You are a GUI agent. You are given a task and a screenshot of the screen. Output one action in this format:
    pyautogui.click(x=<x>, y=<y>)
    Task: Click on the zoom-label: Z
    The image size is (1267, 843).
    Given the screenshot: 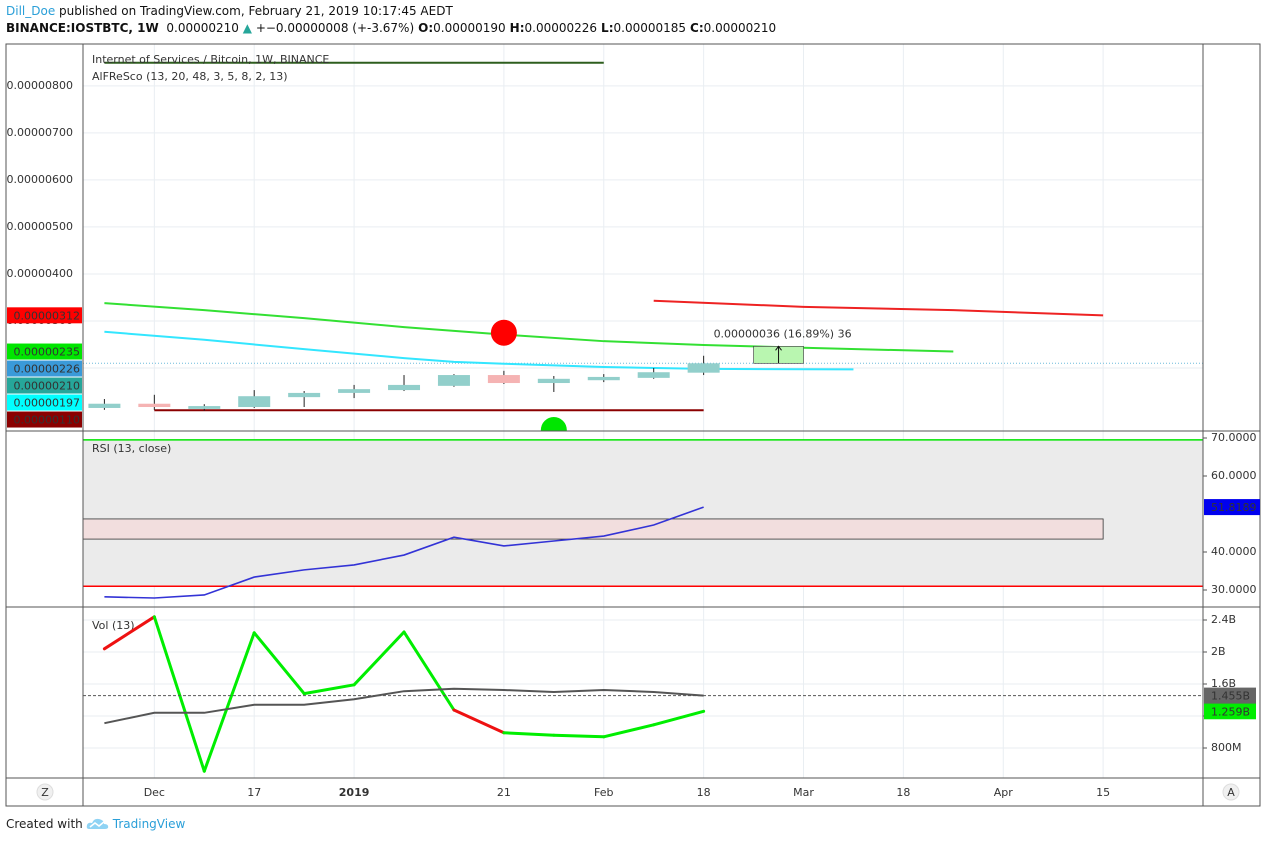 What is the action you would take?
    pyautogui.click(x=45, y=792)
    